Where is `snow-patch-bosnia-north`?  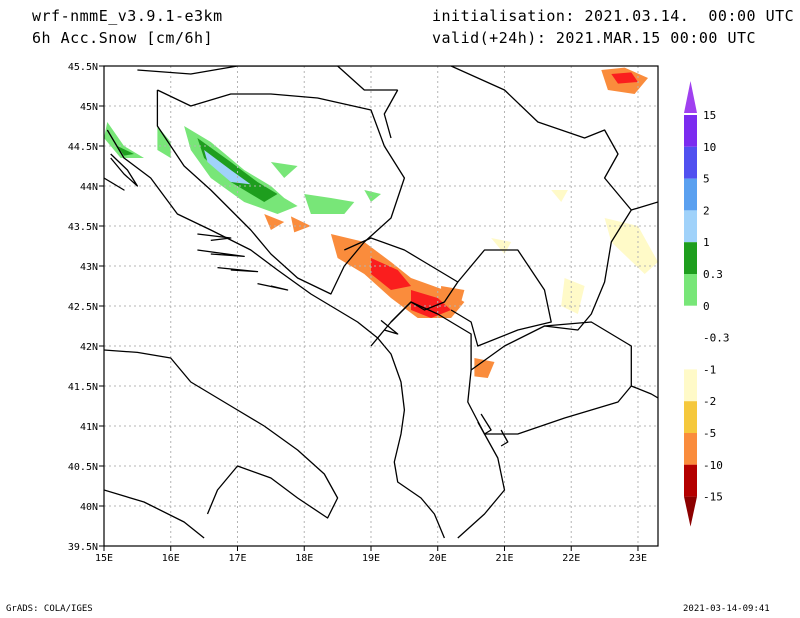
snow-patch-bosnia-north is located at coordinates (284, 170).